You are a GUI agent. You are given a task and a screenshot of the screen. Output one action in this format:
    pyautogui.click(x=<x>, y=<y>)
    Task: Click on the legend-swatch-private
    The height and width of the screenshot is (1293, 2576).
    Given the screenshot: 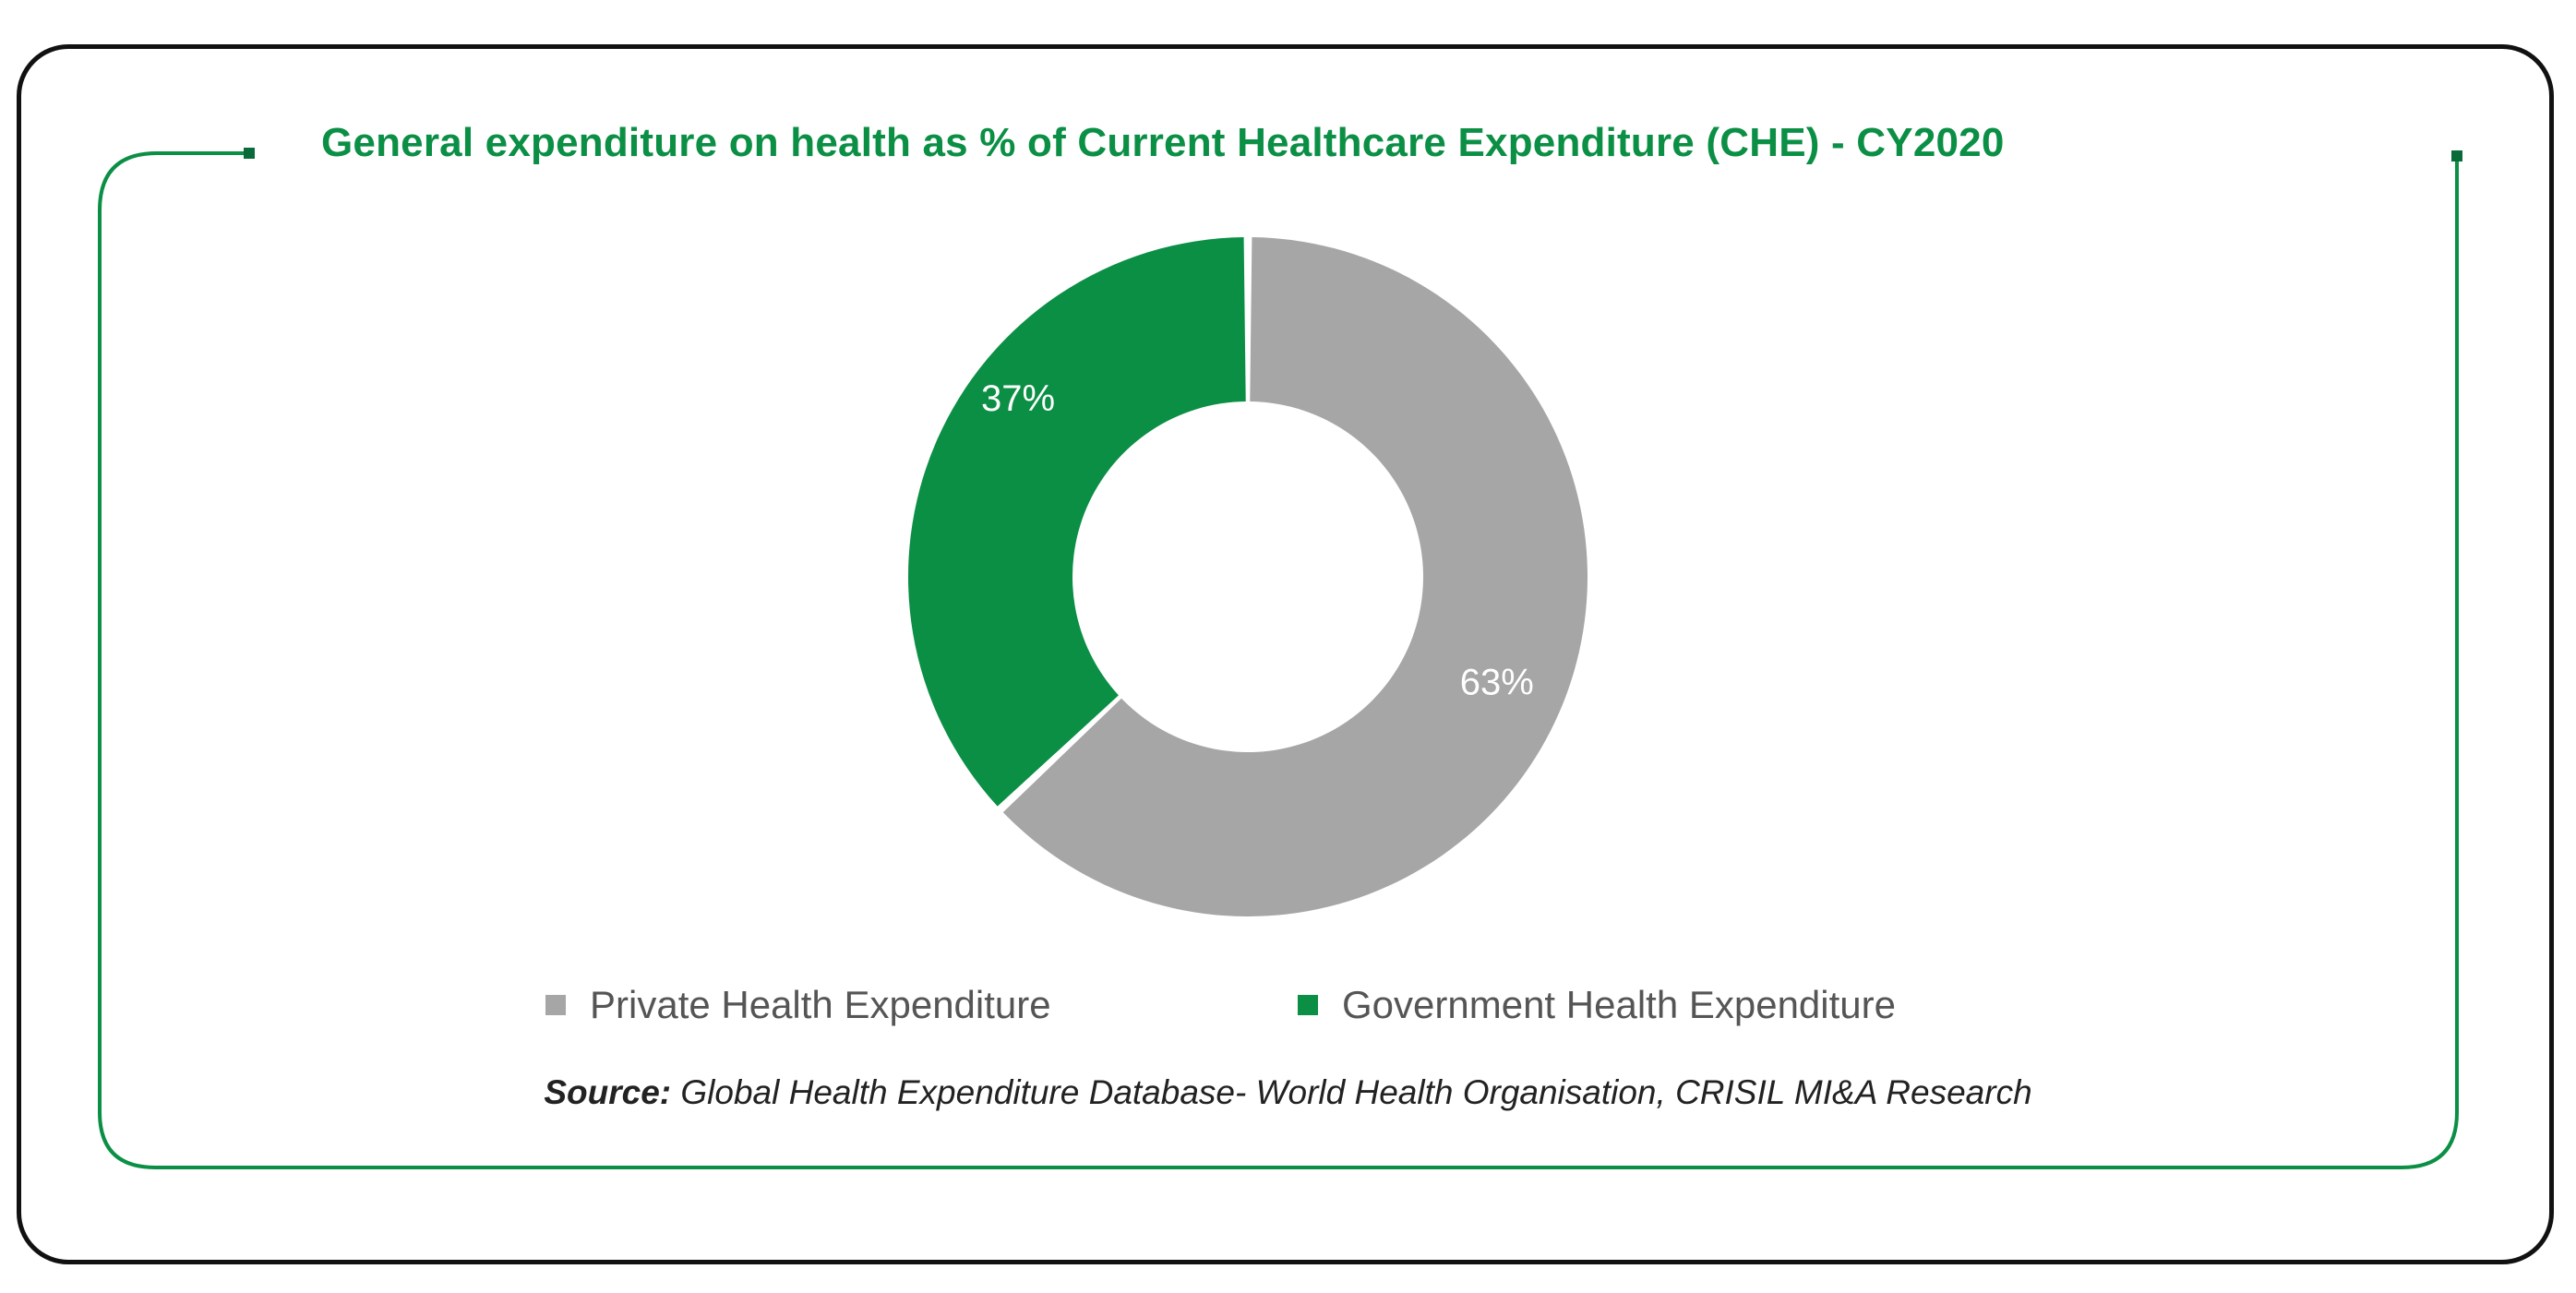 What is the action you would take?
    pyautogui.click(x=556, y=1005)
    